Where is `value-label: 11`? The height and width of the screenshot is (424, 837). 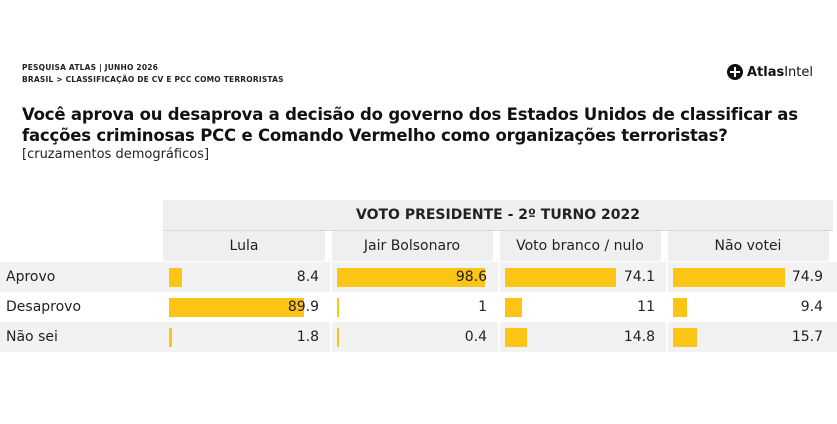 value-label: 11 is located at coordinates (646, 307).